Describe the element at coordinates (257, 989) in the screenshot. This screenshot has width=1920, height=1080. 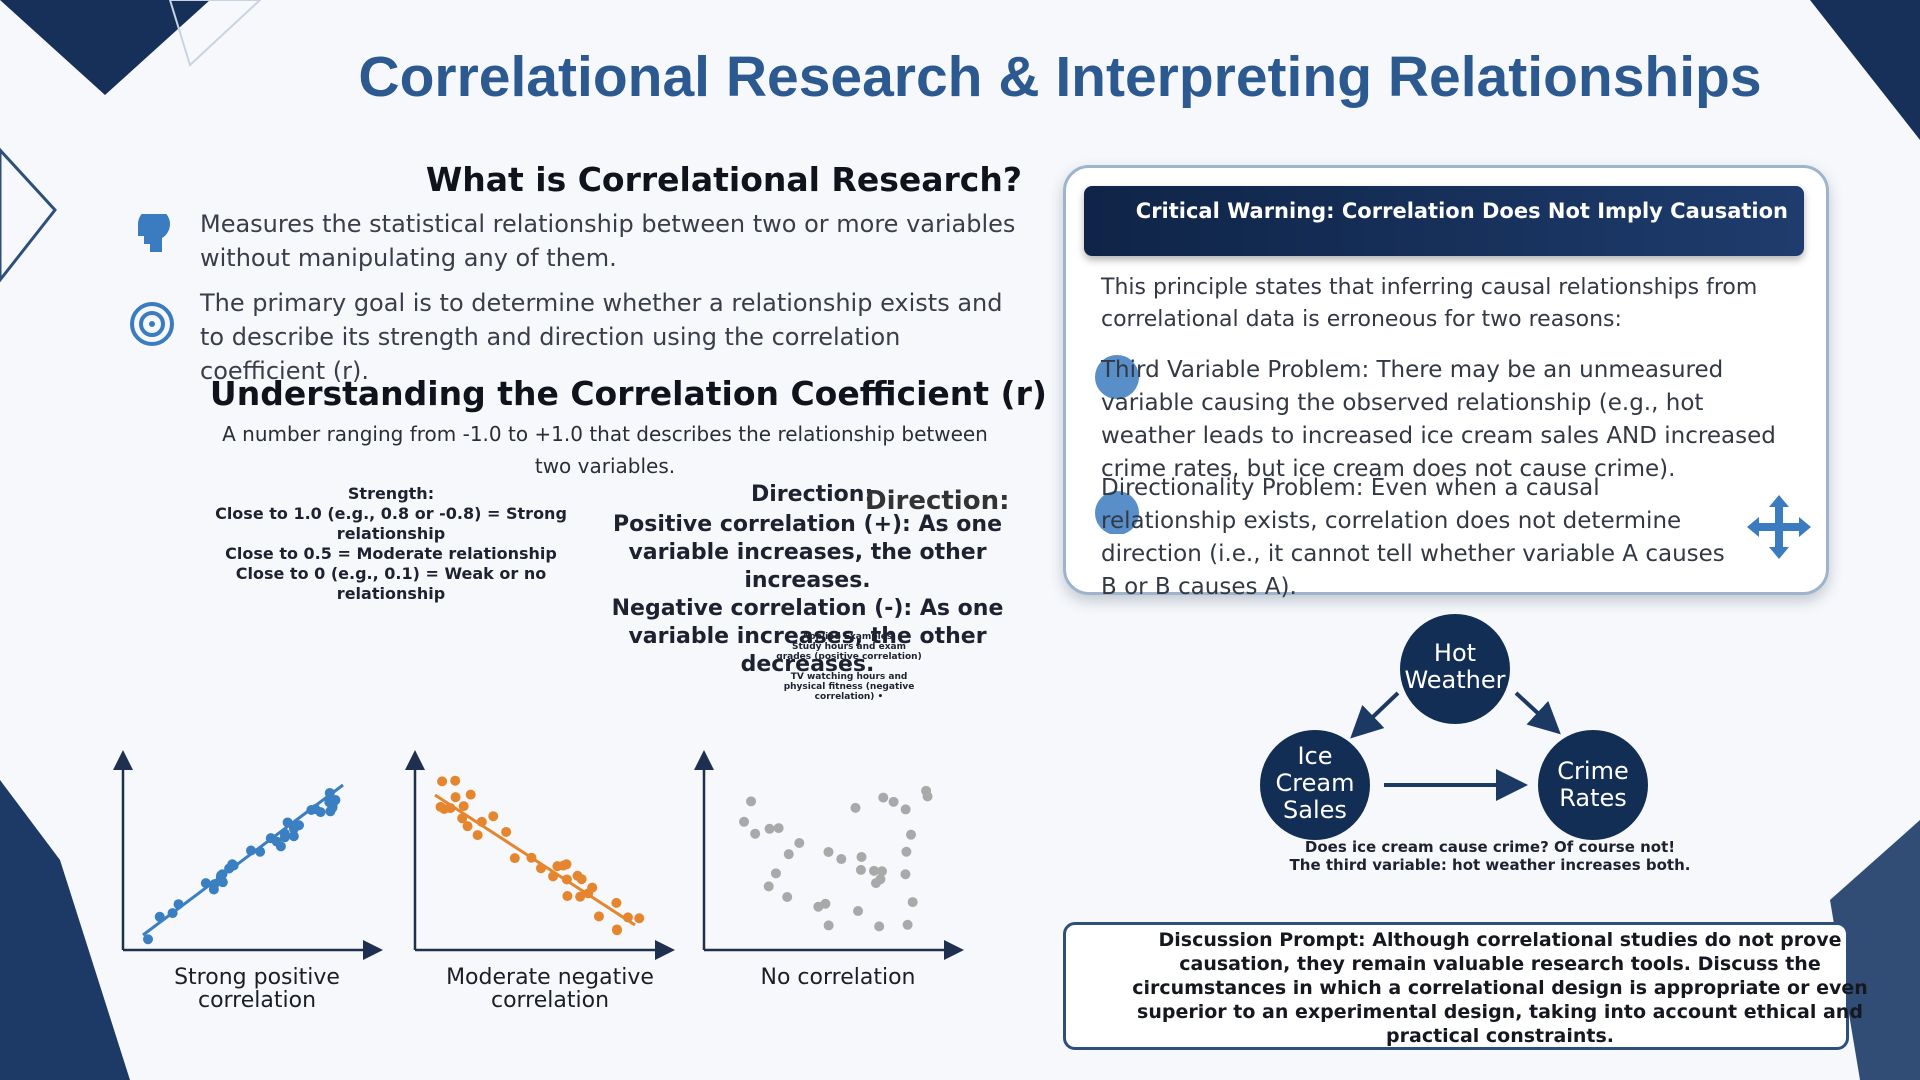
I see `plot-caption: Strong positive correlation` at that location.